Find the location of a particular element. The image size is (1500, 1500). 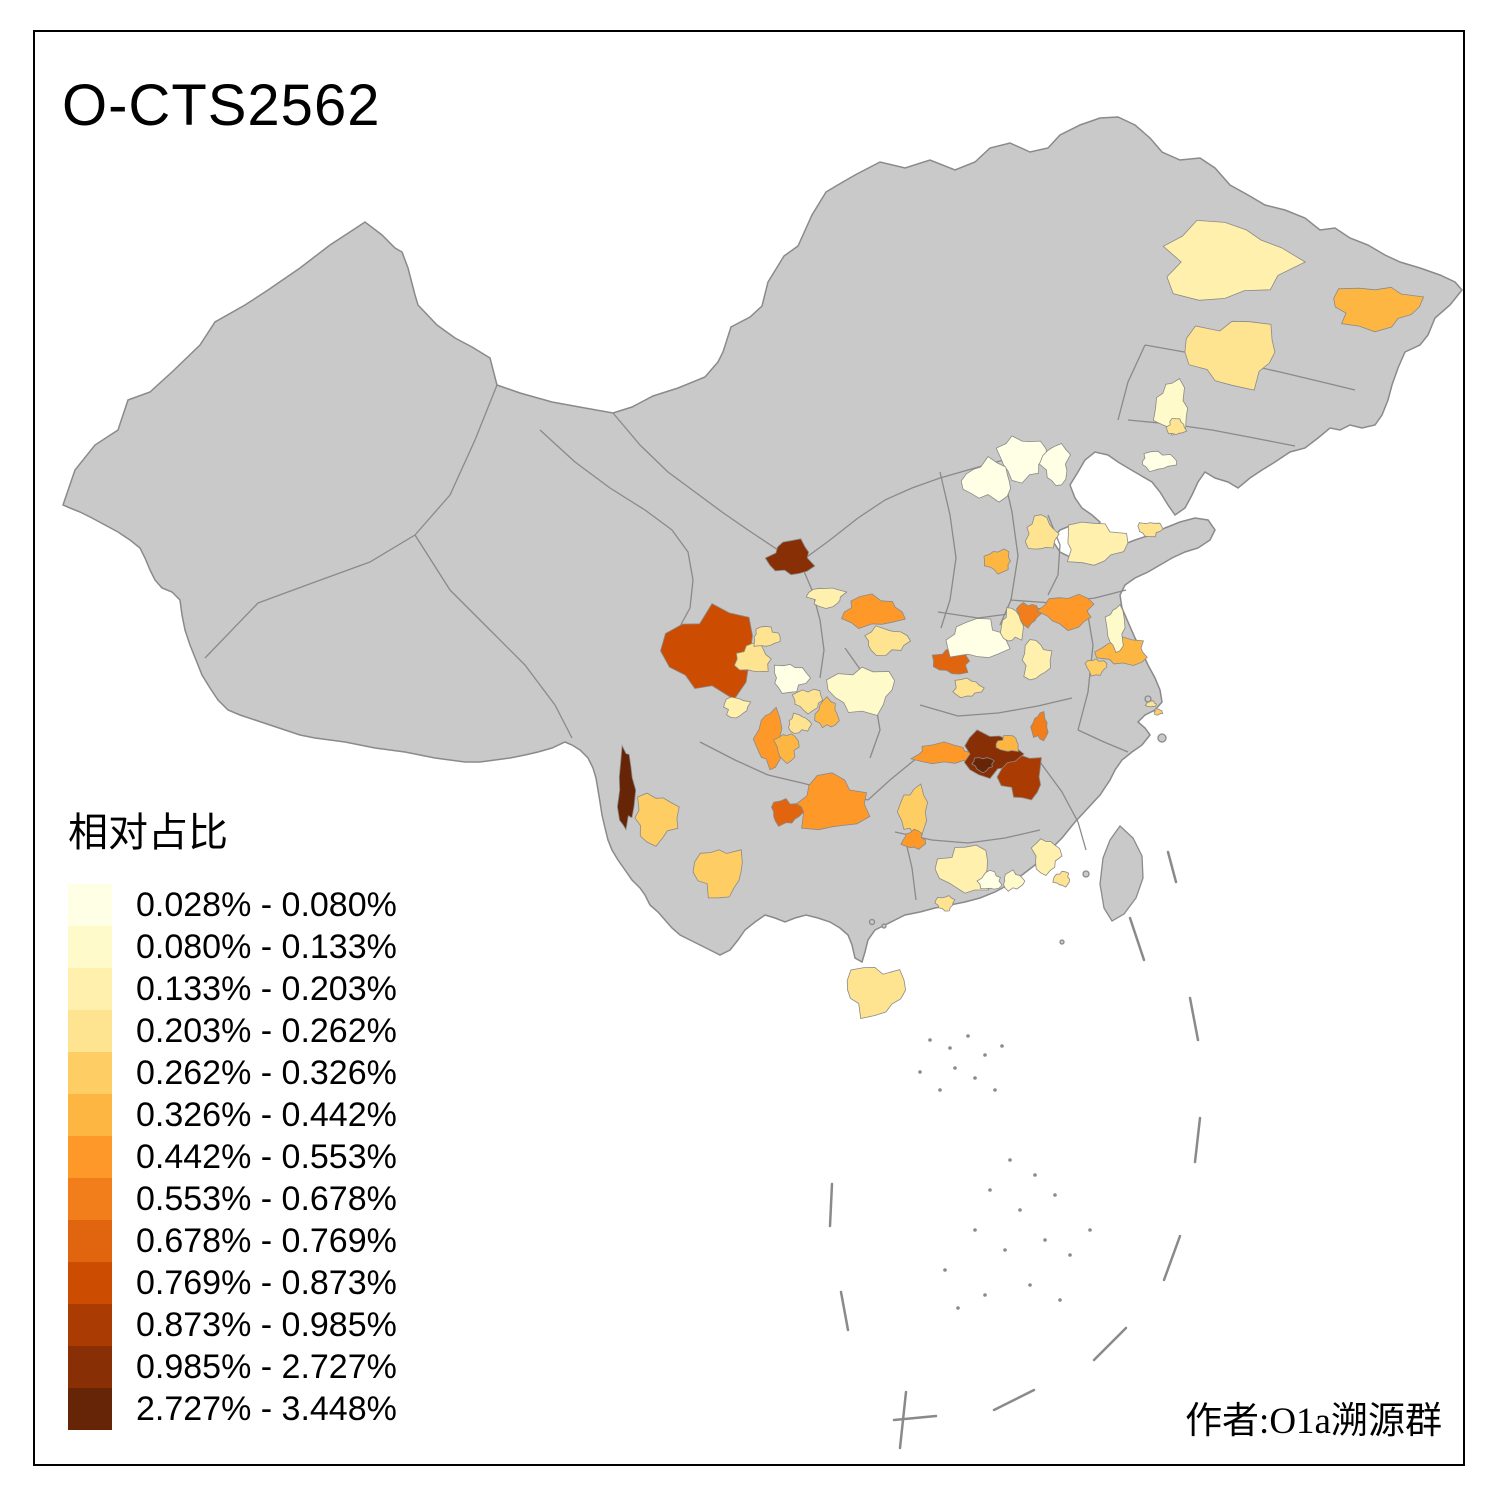

legend-bin-label: 0.769% - 0.873% is located at coordinates (266, 1282).